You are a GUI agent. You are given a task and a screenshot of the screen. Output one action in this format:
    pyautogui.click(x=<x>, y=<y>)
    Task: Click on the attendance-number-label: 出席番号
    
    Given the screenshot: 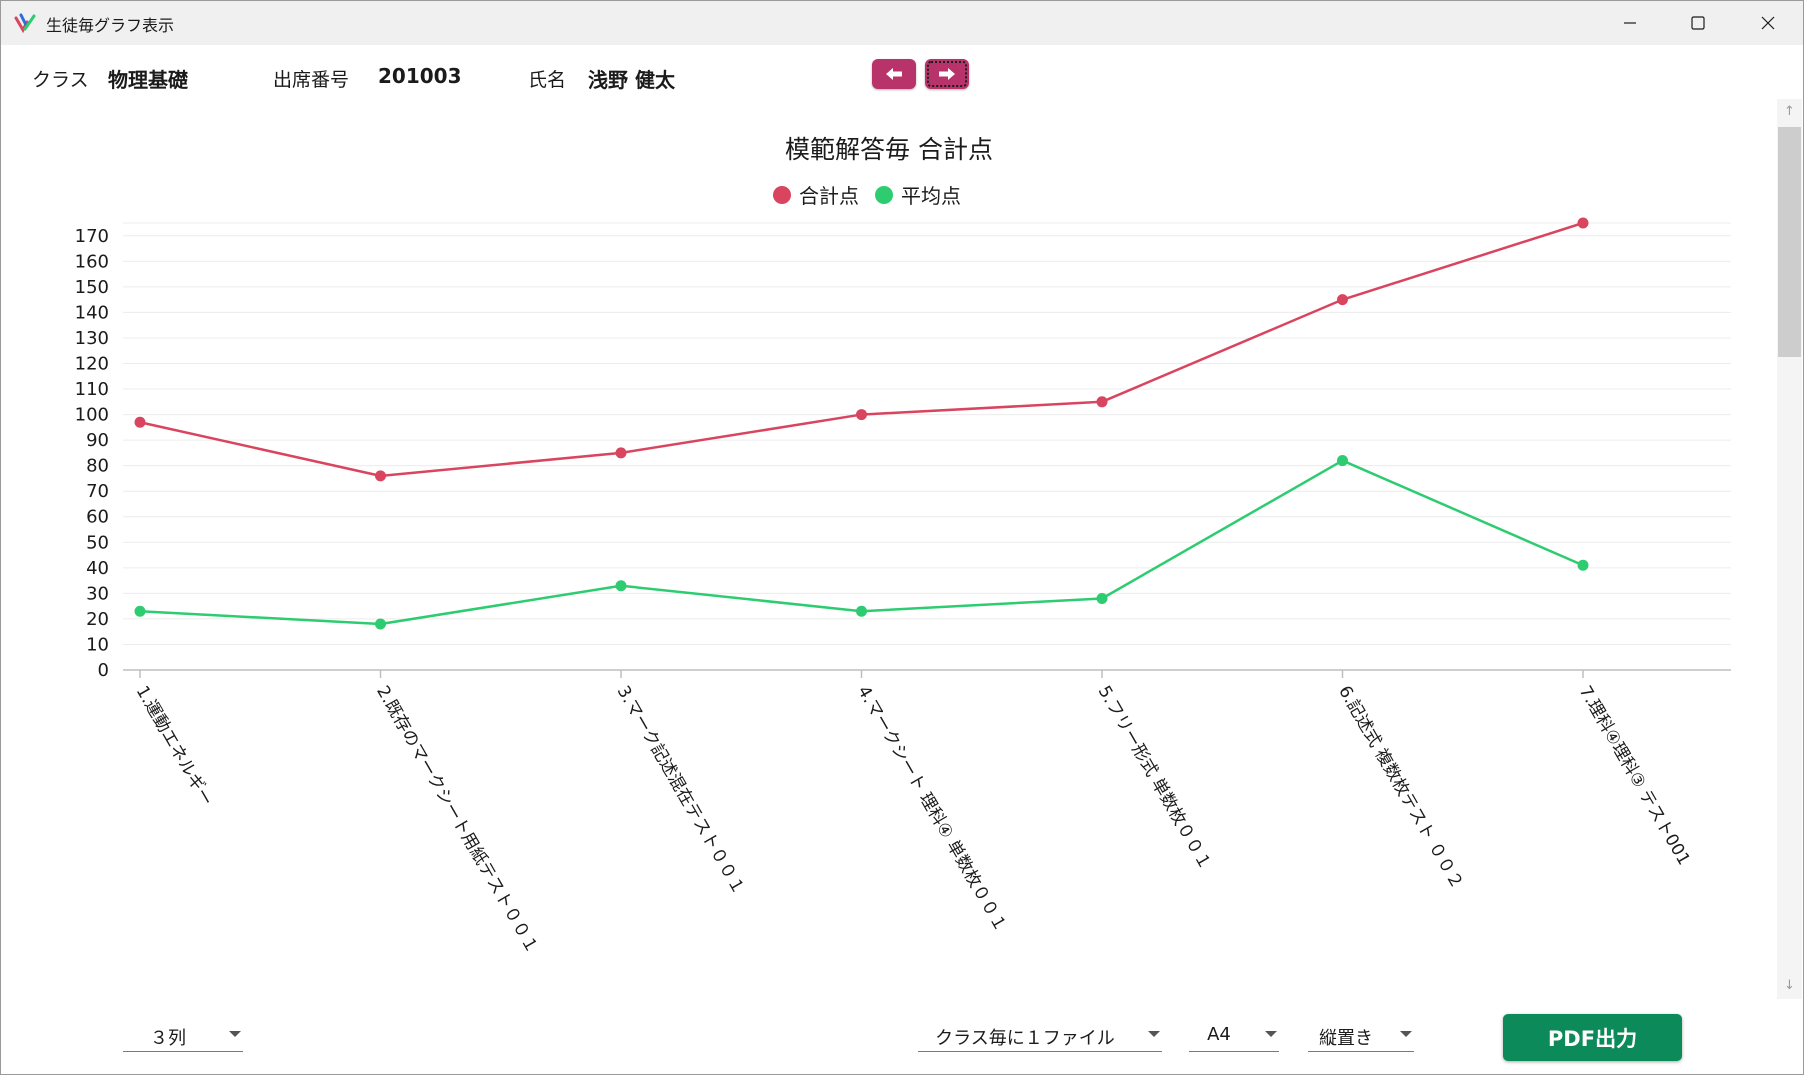 What is the action you would take?
    pyautogui.click(x=311, y=80)
    